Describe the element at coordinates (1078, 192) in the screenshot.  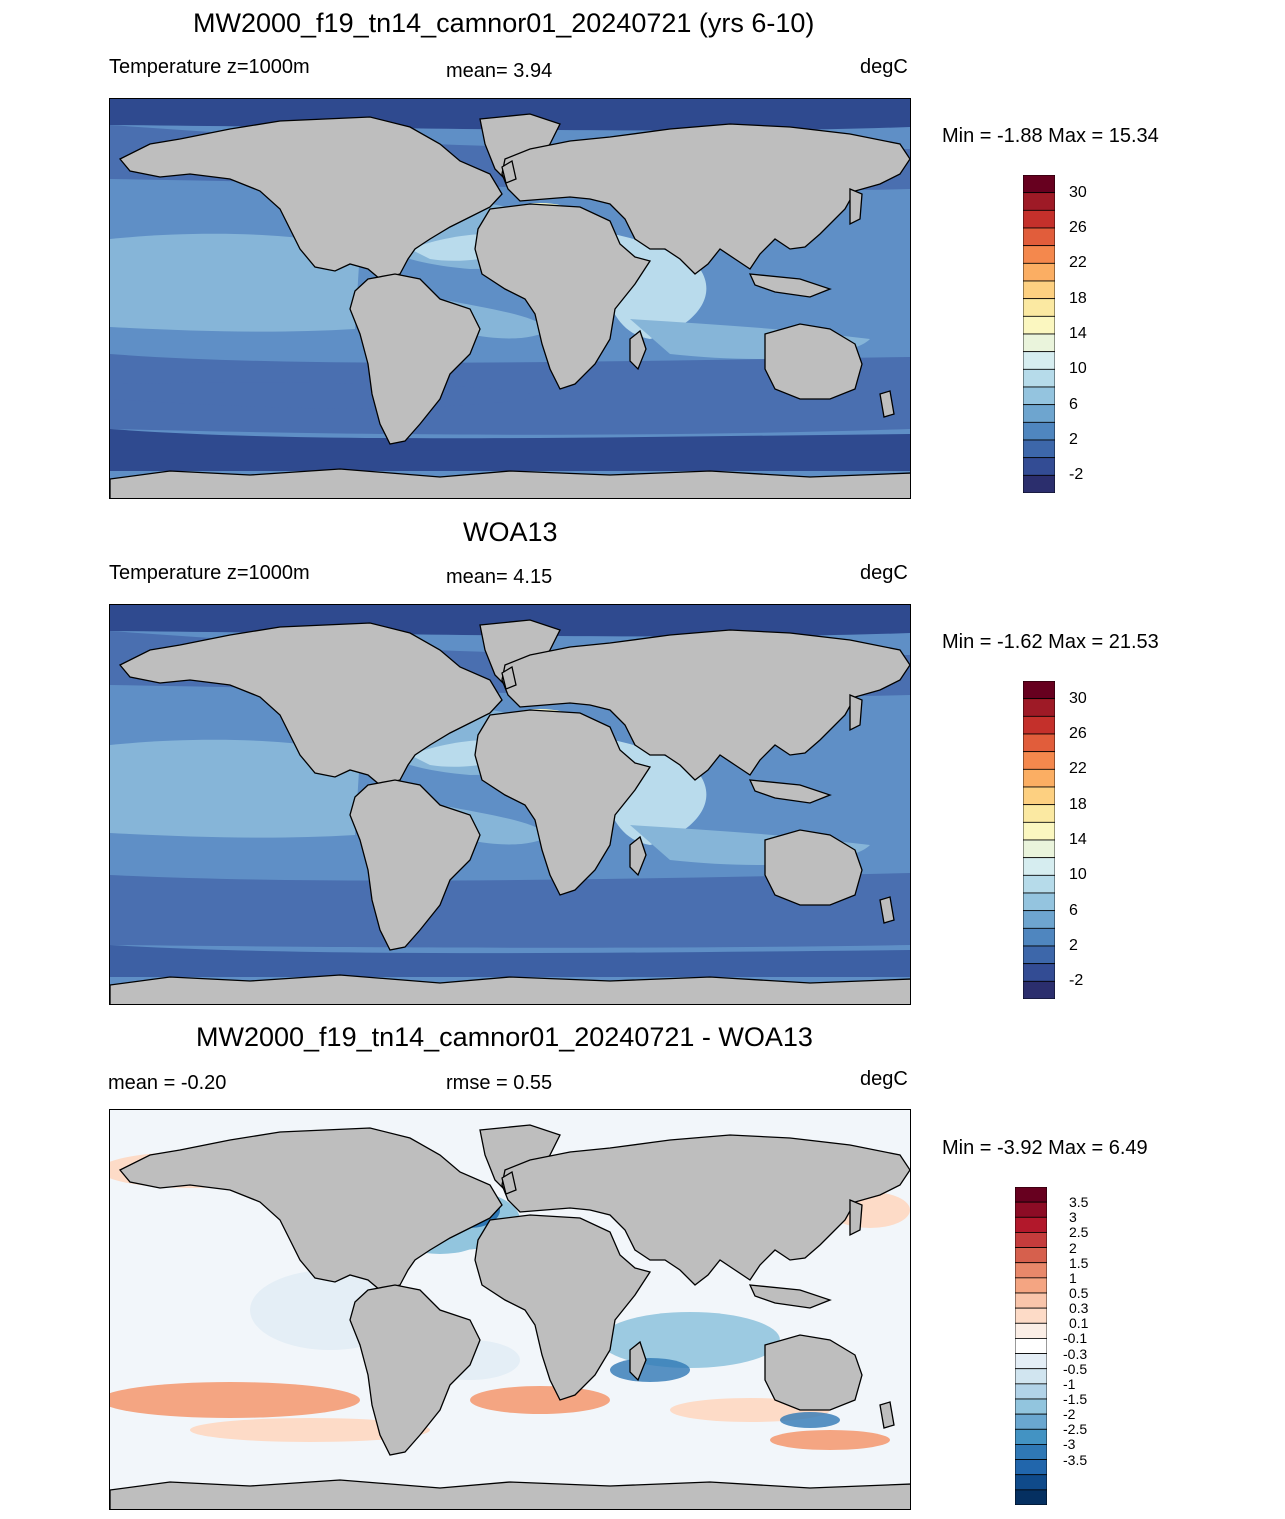
I see `colorbar-tick-label: 30` at that location.